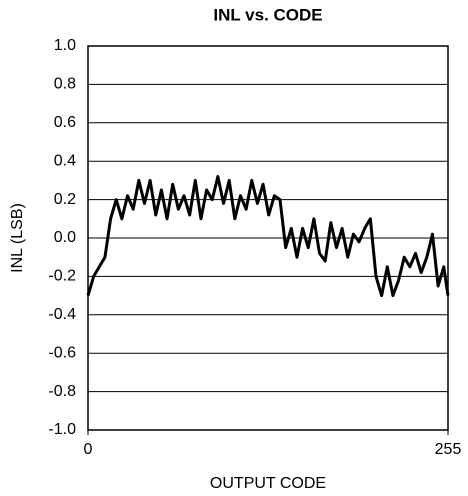  What do you see at coordinates (65, 160) in the screenshot?
I see `y-tick-label: 0.4` at bounding box center [65, 160].